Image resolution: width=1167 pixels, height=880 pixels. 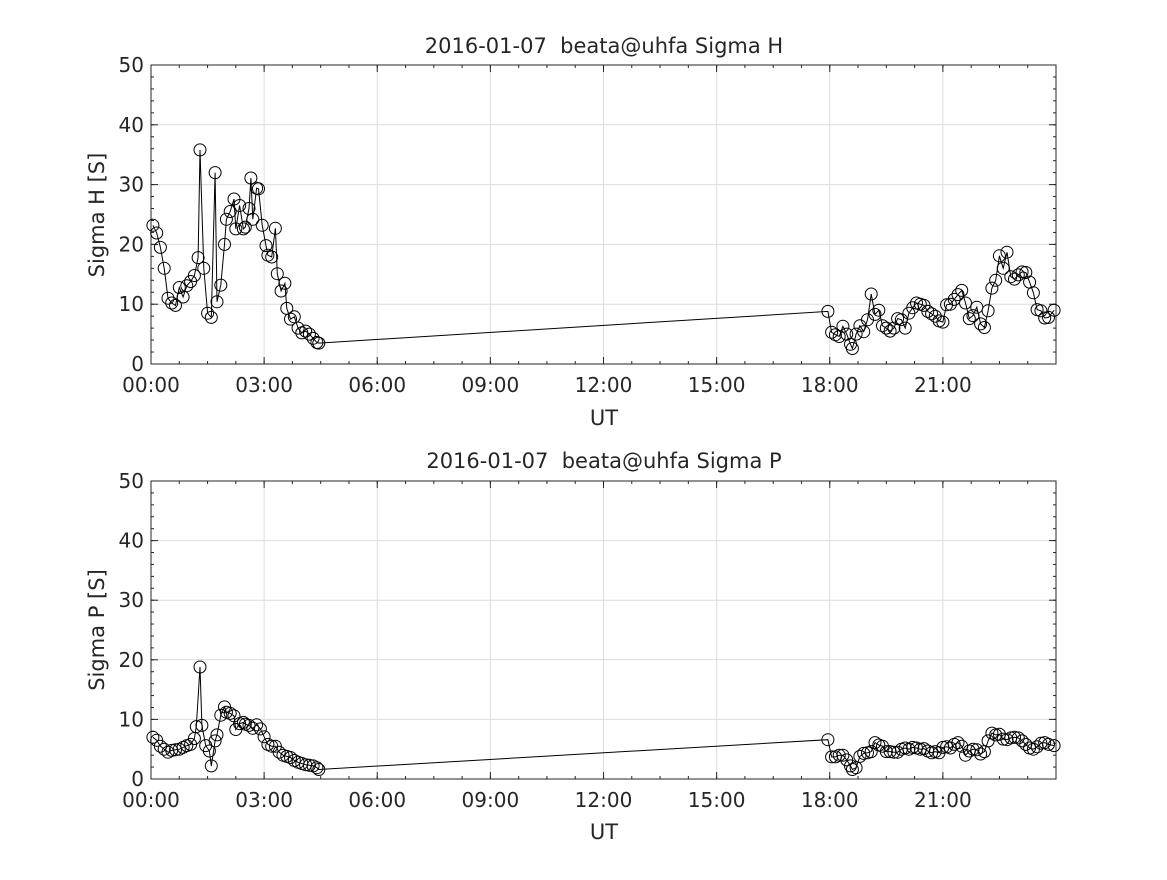 I want to click on sigma-h-x-tick-label: 09:00, so click(x=491, y=385).